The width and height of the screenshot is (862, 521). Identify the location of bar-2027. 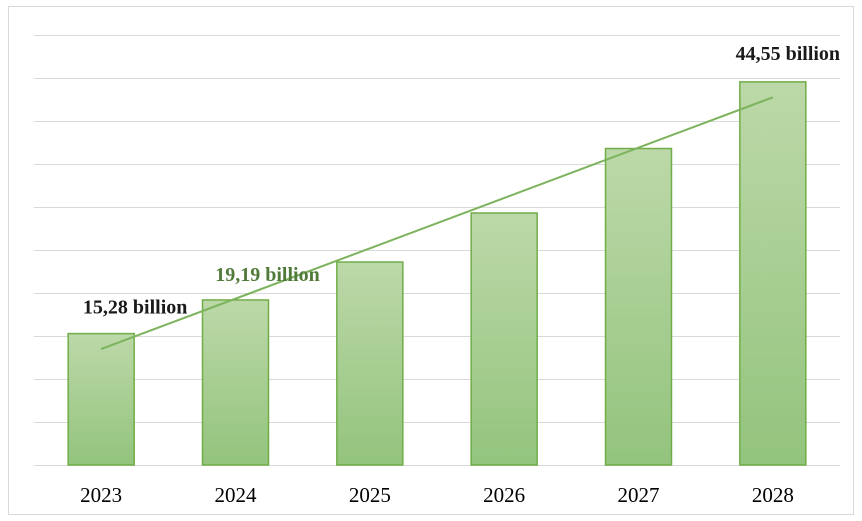
(638, 306).